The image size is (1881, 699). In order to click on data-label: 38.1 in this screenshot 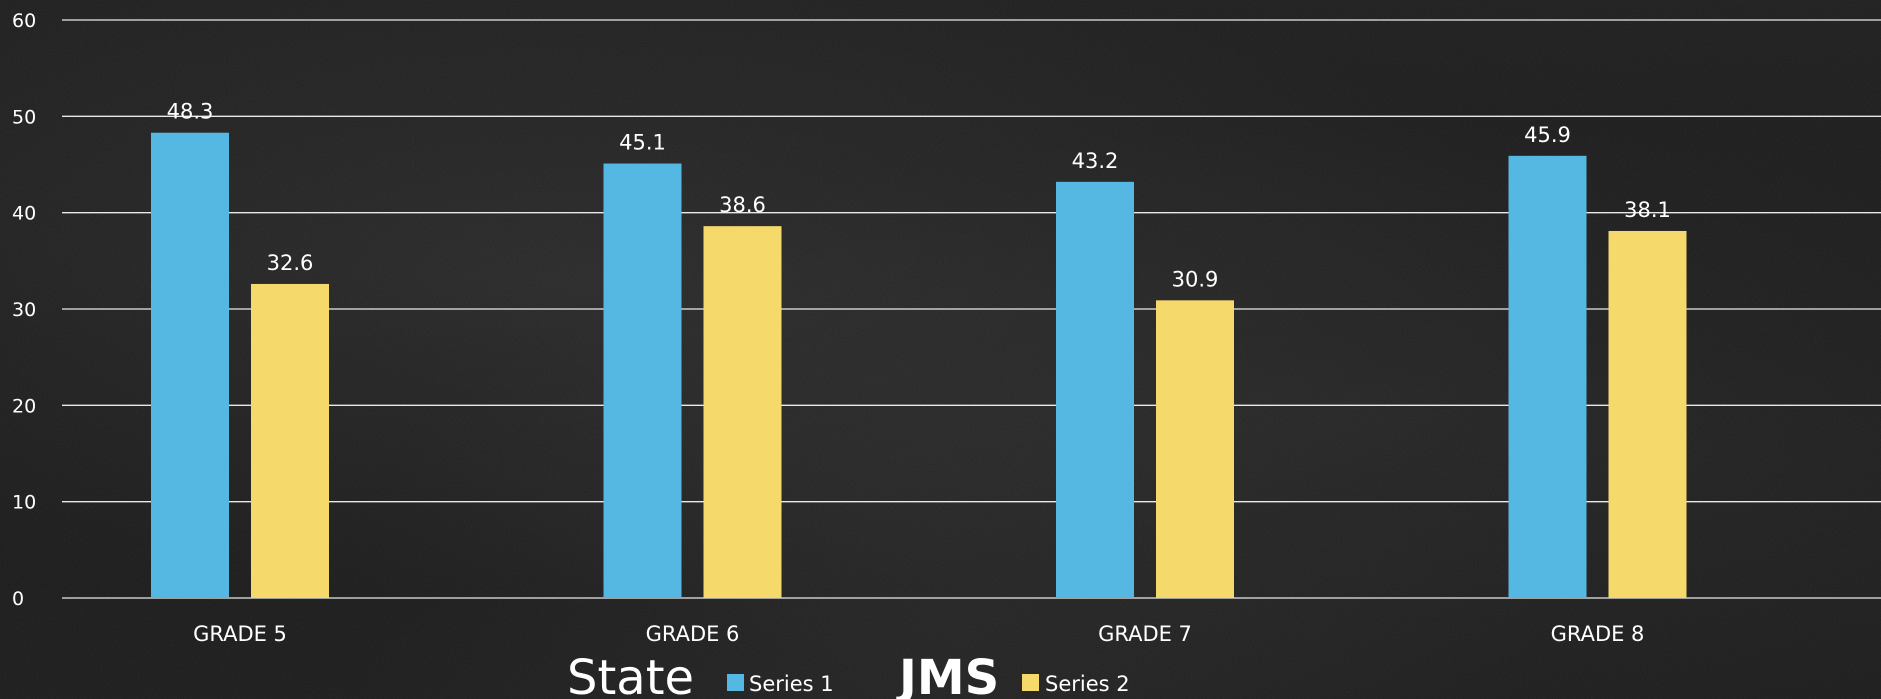, I will do `click(1647, 210)`.